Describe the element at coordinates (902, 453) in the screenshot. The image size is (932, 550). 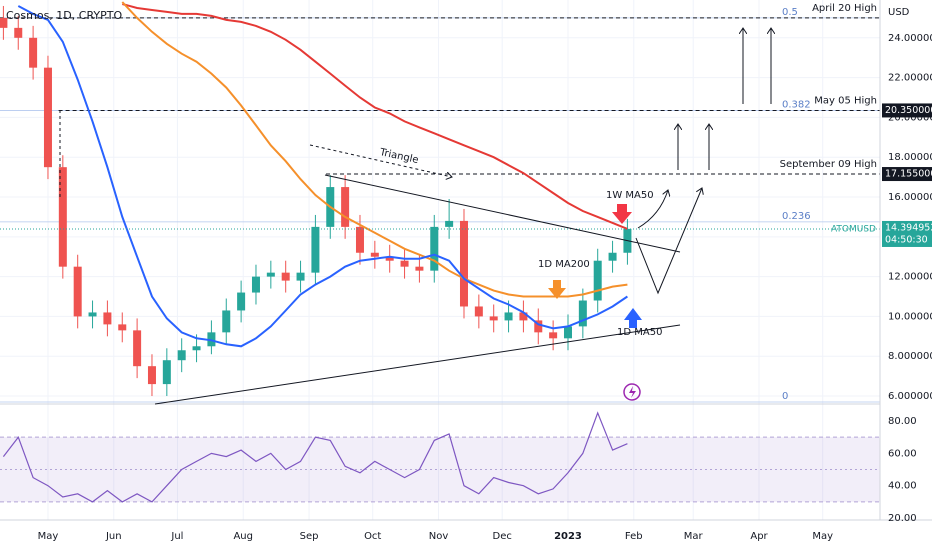
I see `rsi-tick-label: 60.00` at that location.